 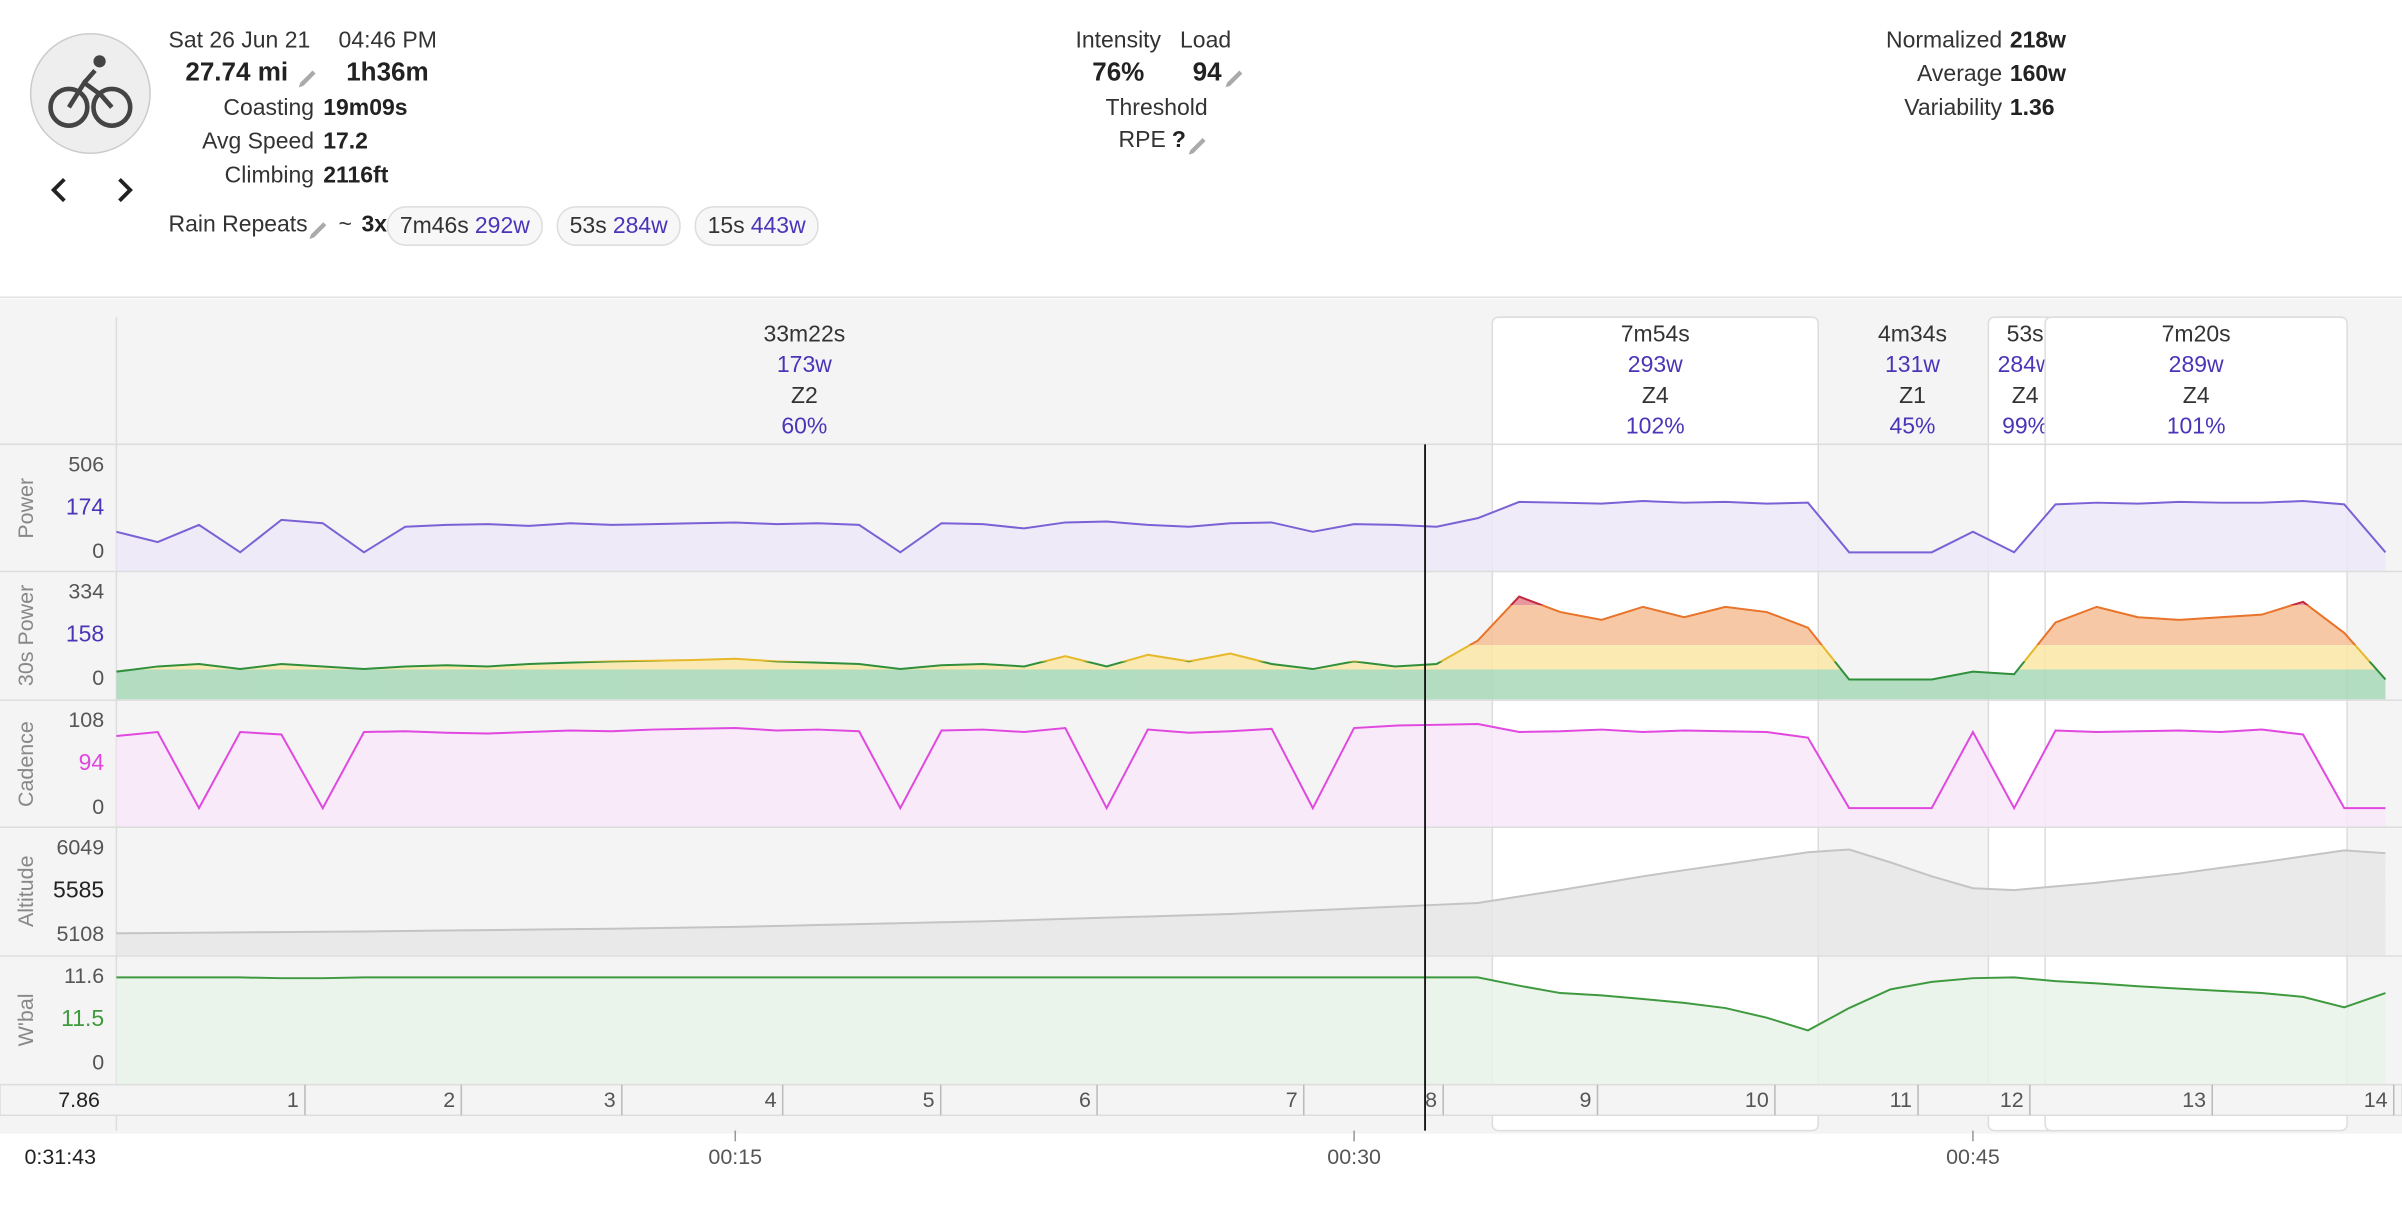 I want to click on interval-chip: 53s 284w, so click(x=618, y=226).